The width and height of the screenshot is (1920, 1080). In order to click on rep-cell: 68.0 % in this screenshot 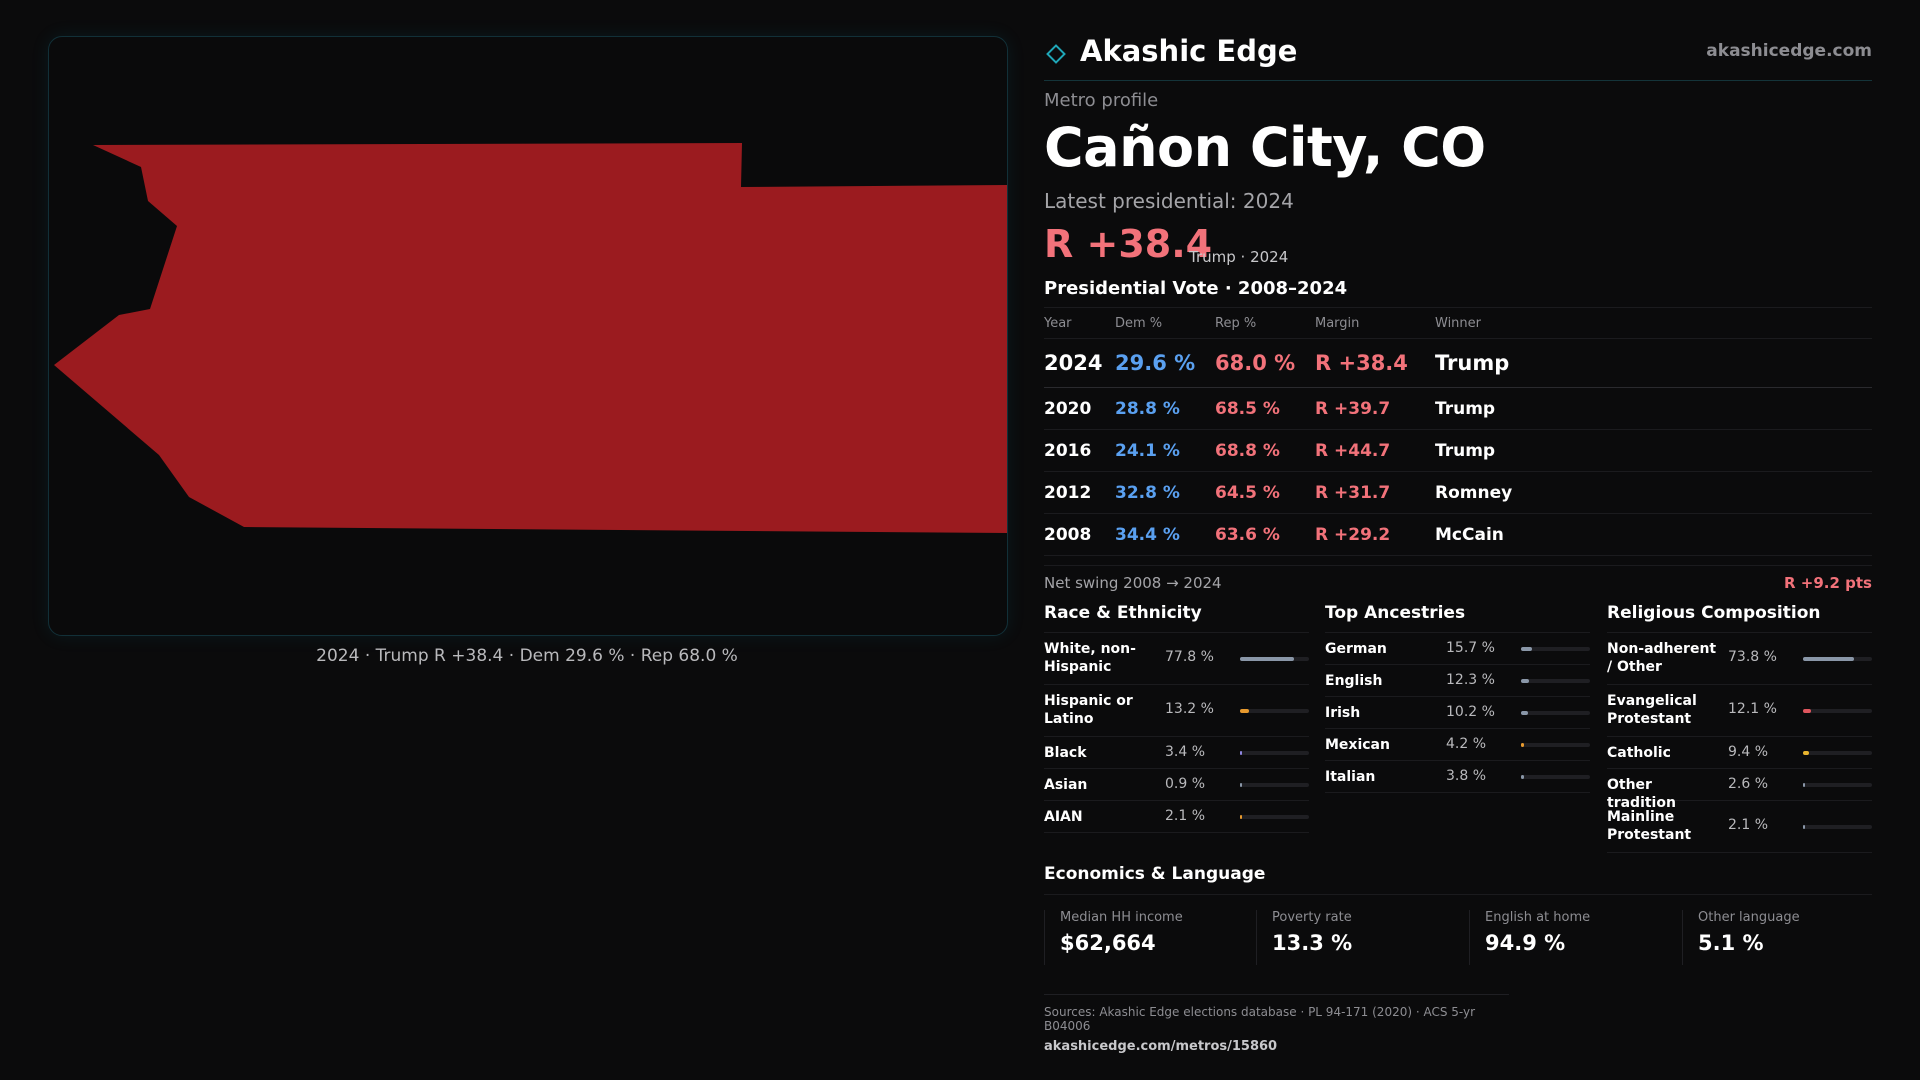, I will do `click(1265, 363)`.